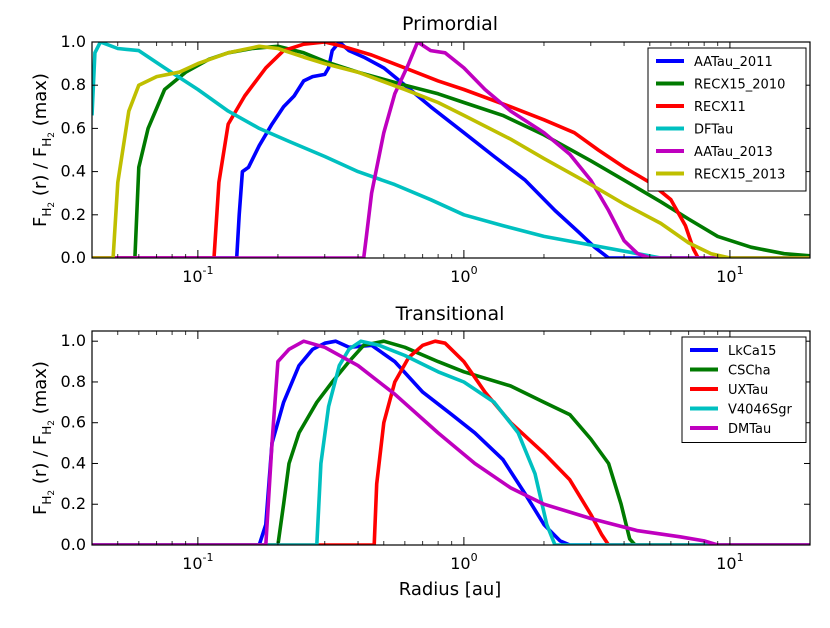  Describe the element at coordinates (739, 175) in the screenshot. I see `legend-label: RECX15_2013` at that location.